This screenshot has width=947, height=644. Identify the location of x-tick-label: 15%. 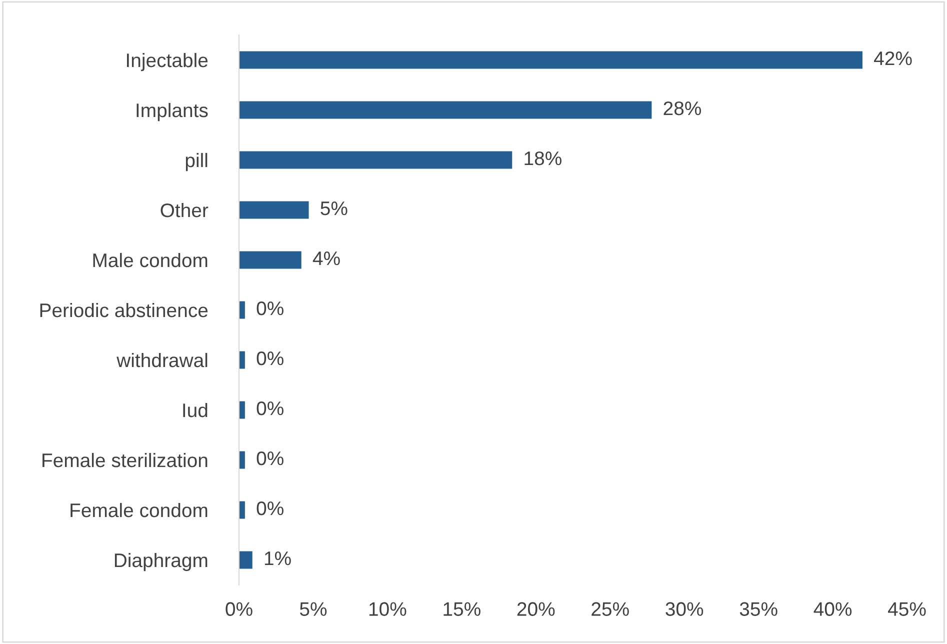
(462, 609).